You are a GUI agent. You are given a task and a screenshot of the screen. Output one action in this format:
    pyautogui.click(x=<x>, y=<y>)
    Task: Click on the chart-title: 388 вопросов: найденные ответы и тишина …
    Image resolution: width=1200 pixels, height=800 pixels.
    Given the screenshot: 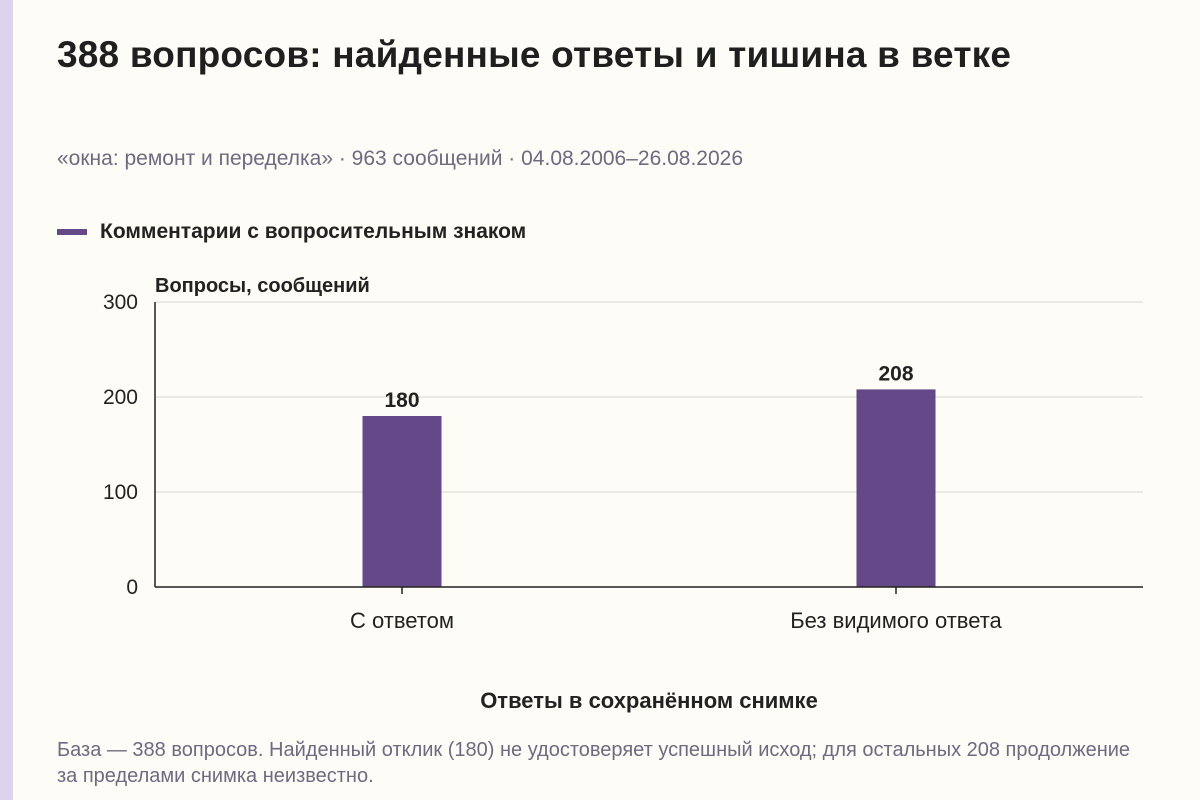 What is the action you would take?
    pyautogui.click(x=534, y=54)
    